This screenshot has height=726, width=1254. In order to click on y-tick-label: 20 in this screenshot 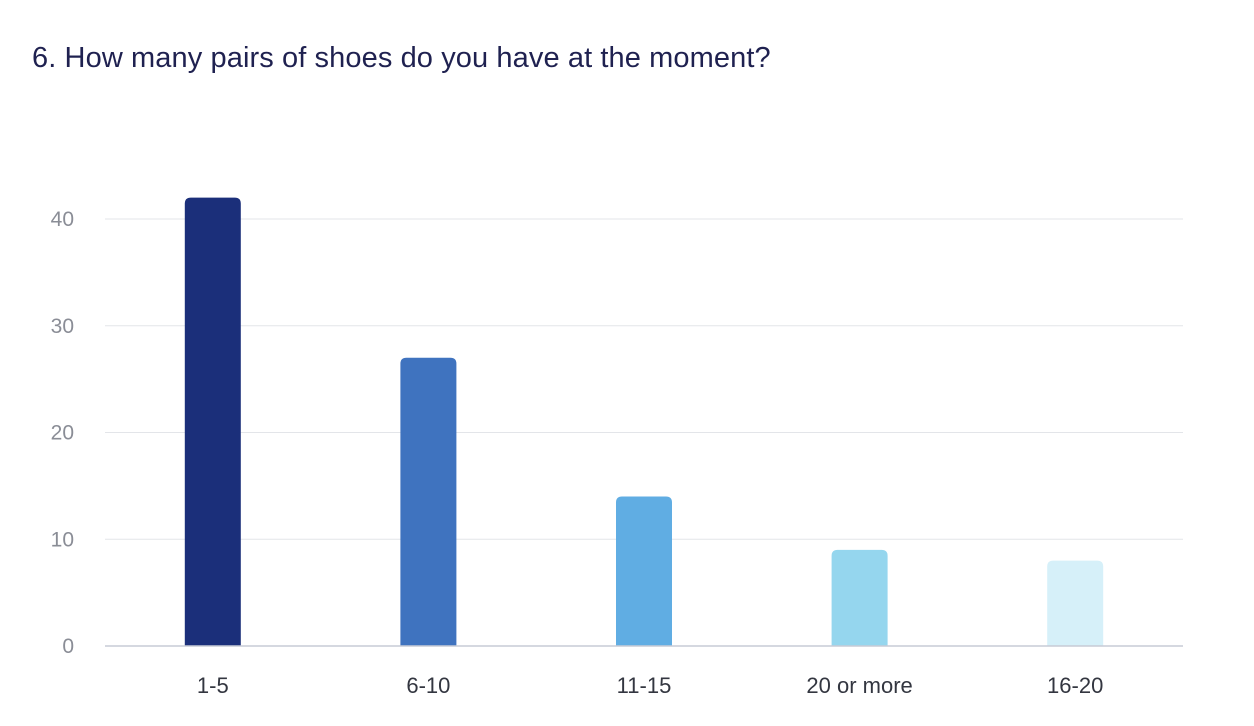, I will do `click(62, 433)`.